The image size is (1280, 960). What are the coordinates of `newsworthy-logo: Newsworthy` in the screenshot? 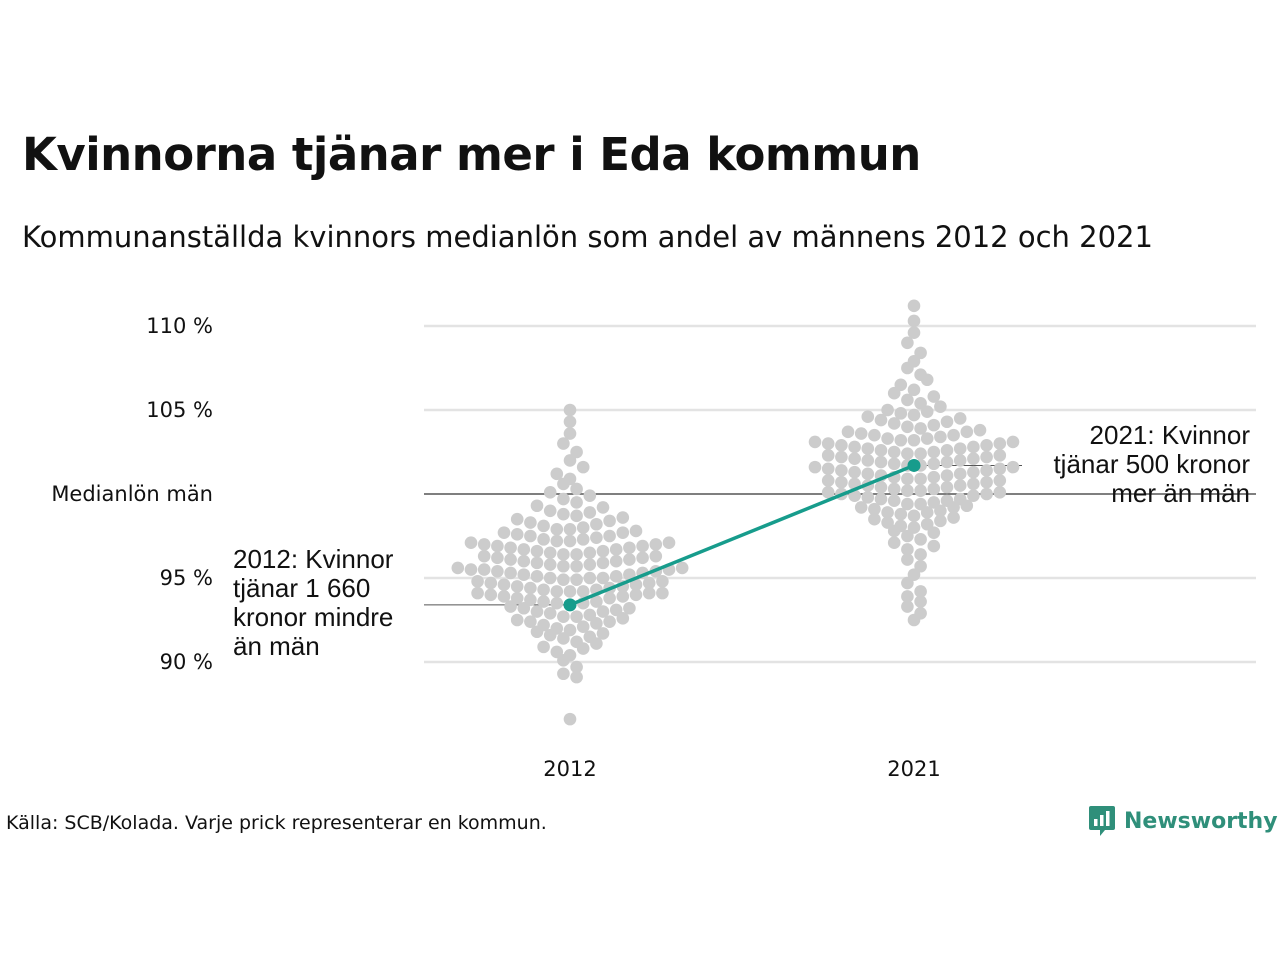 It's located at (1183, 821).